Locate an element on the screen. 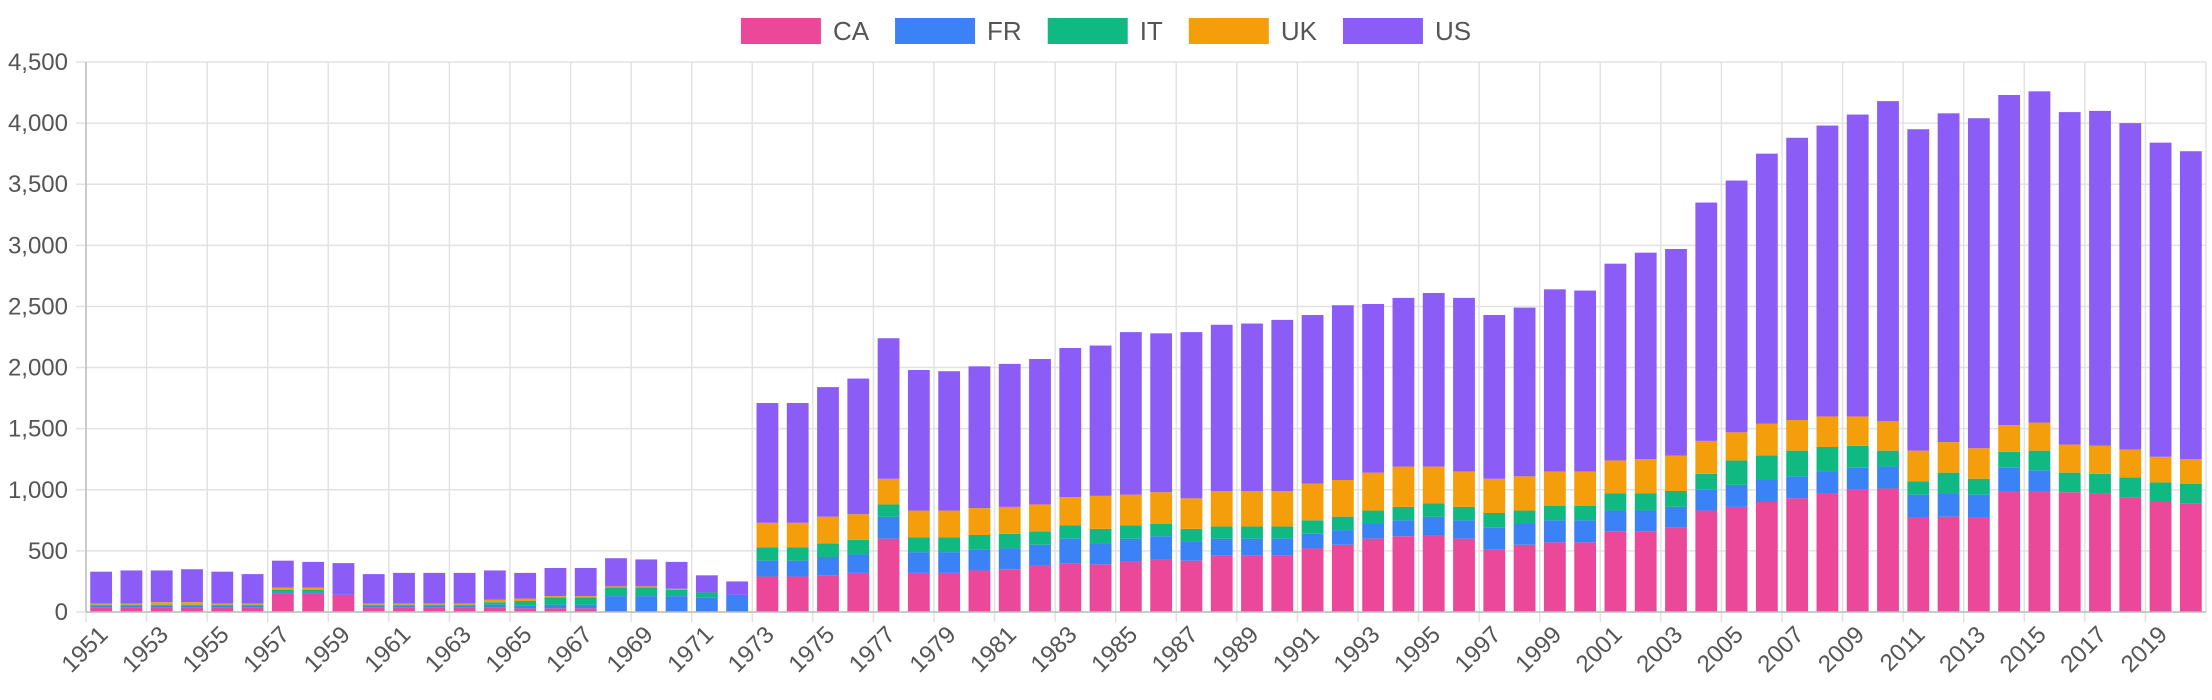  bar-it-1962 is located at coordinates (434, 605).